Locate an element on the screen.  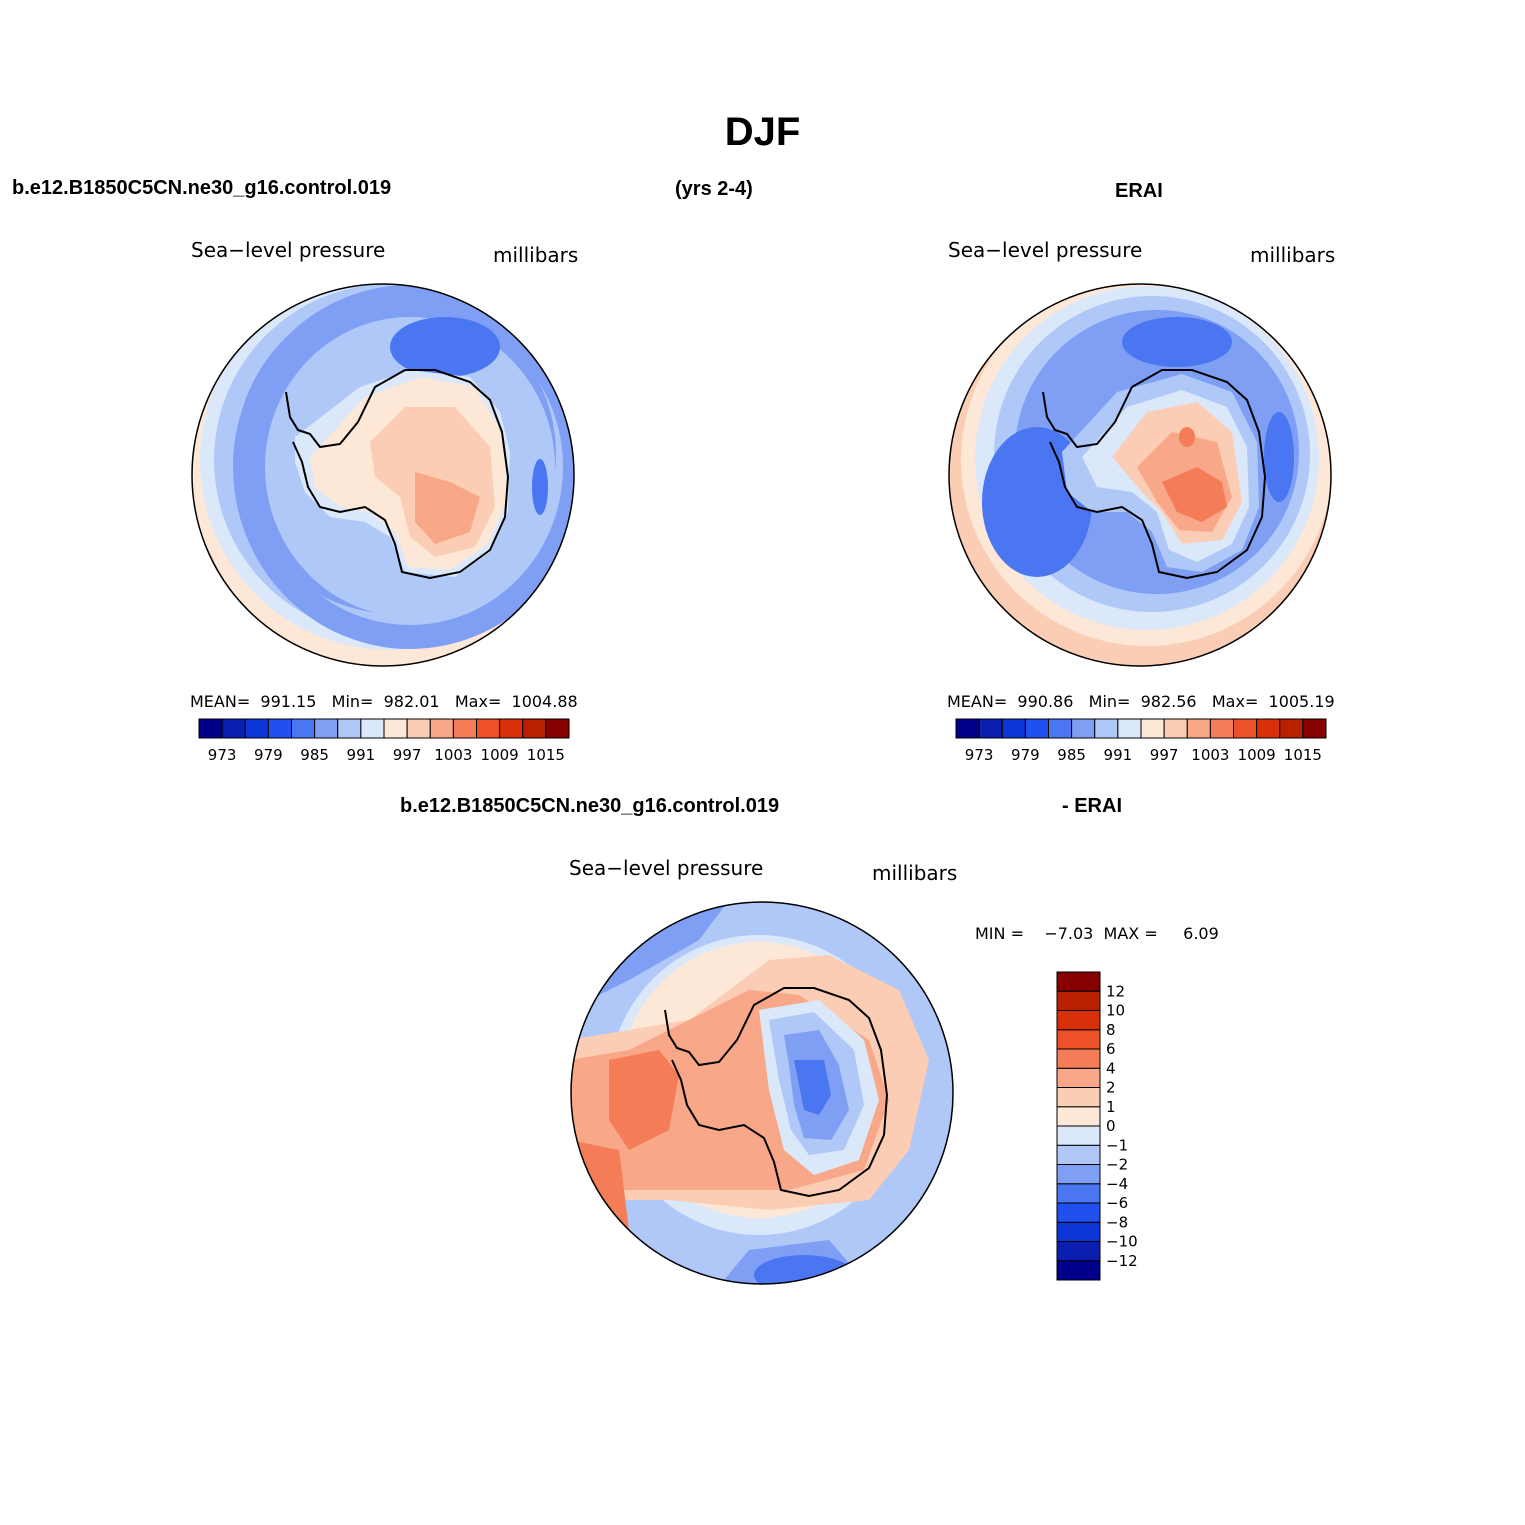
model-colorbar-tick-label: 973 is located at coordinates (222, 755).